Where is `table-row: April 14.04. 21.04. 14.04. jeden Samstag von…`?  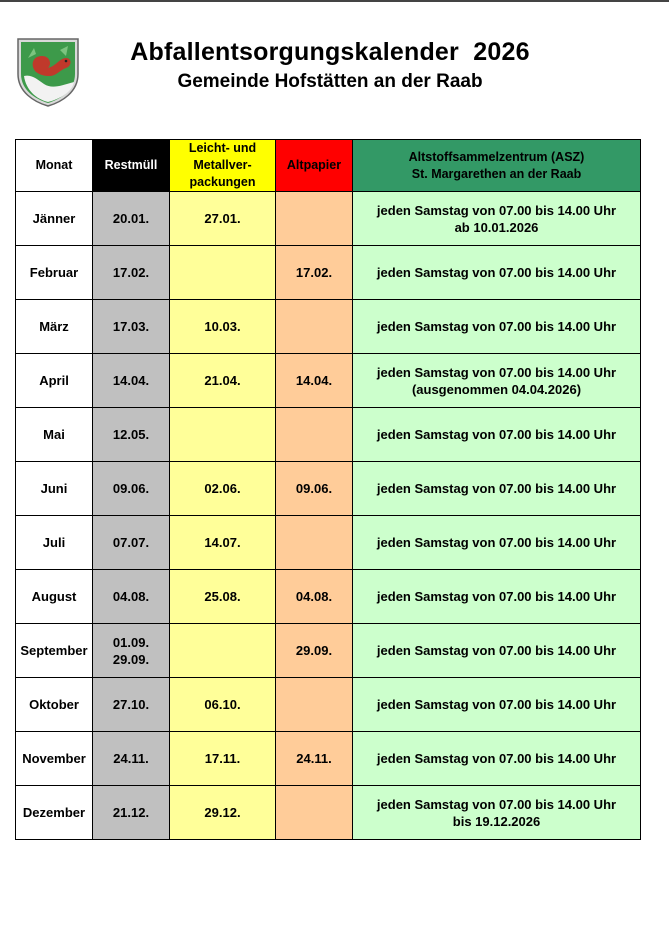 table-row: April 14.04. 21.04. 14.04. jeden Samstag von… is located at coordinates (328, 380).